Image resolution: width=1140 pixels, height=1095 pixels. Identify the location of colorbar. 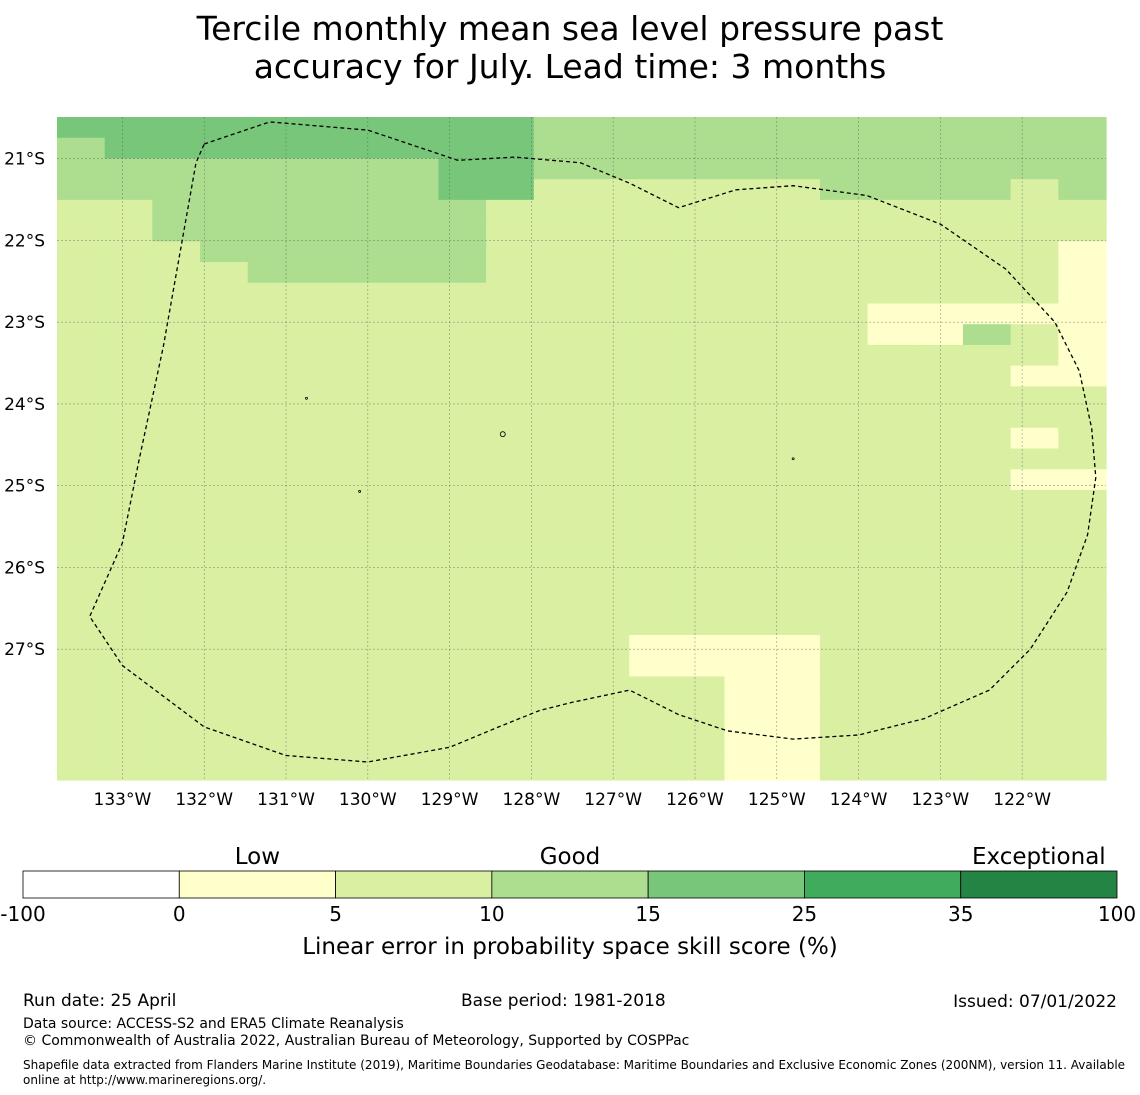
(570, 884).